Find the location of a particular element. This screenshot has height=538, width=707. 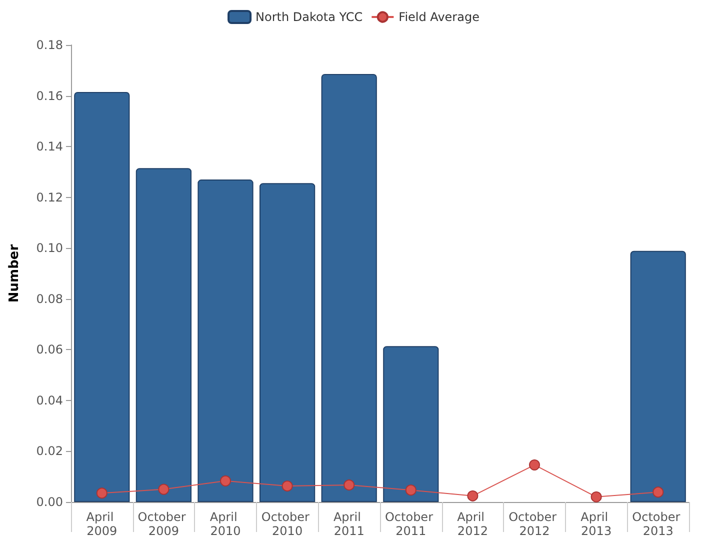

y-tick-label: 0.12 is located at coordinates (49, 197).